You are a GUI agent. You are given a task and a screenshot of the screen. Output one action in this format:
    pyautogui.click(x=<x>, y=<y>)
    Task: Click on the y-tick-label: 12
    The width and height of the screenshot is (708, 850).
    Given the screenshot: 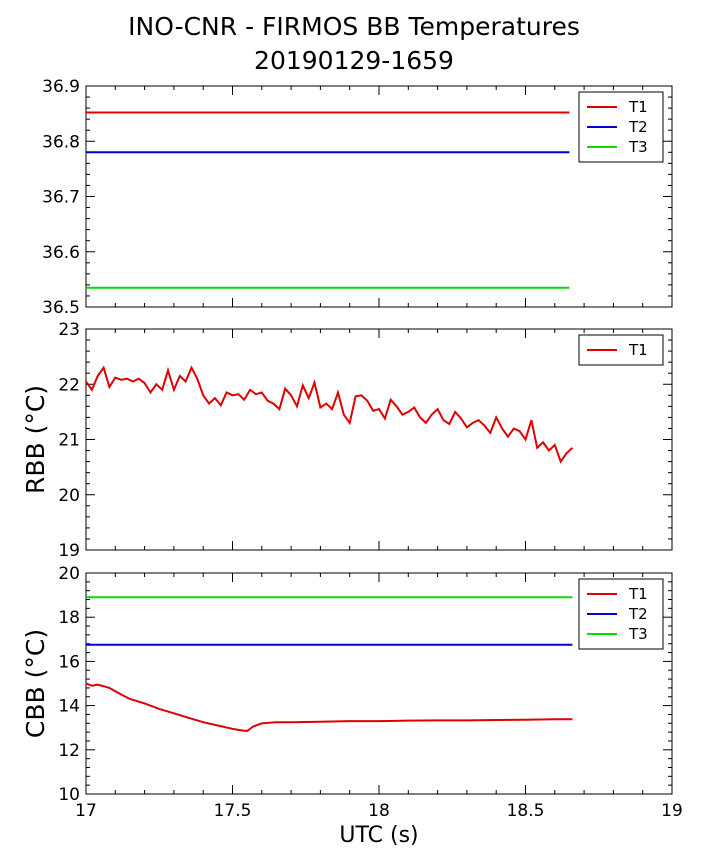 What is the action you would take?
    pyautogui.click(x=69, y=751)
    